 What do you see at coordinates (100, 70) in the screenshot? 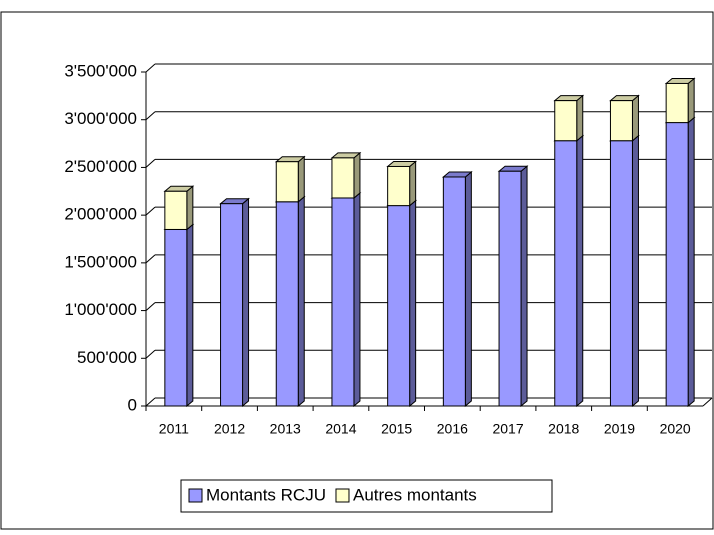
I see `y-tick-label: 3'500'000` at bounding box center [100, 70].